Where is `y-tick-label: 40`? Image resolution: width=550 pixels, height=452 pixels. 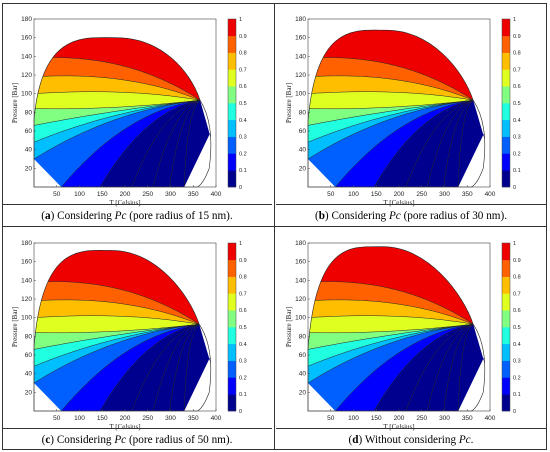
y-tick-label: 40 is located at coordinates (303, 150).